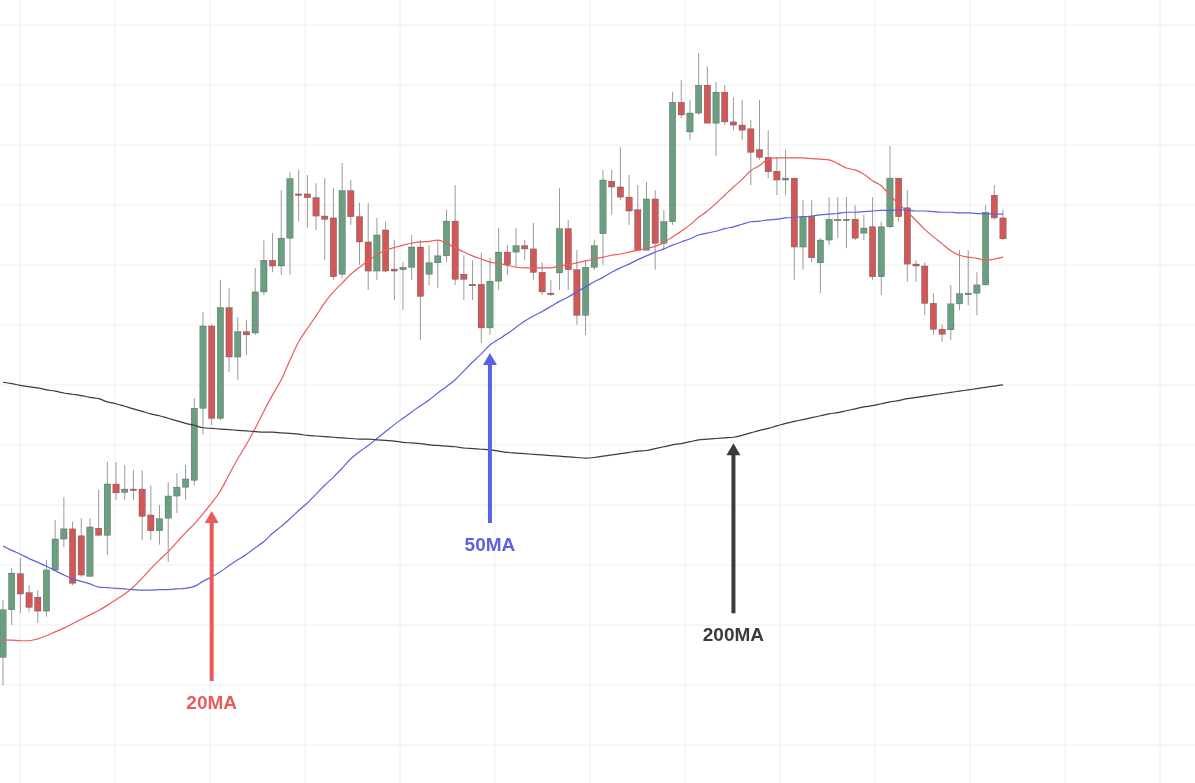 Image resolution: width=1195 pixels, height=783 pixels. I want to click on text: 20MA, so click(212, 702).